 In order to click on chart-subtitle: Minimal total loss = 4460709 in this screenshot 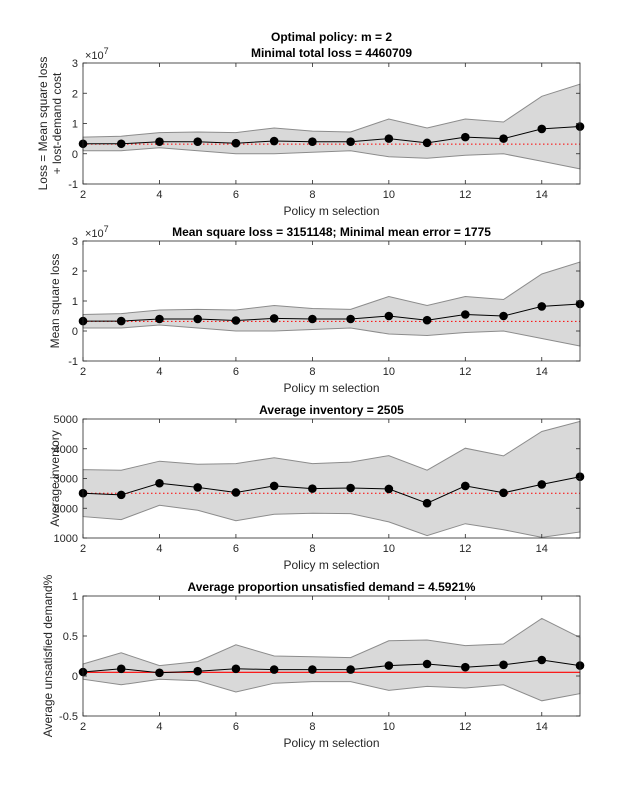, I will do `click(331, 53)`.